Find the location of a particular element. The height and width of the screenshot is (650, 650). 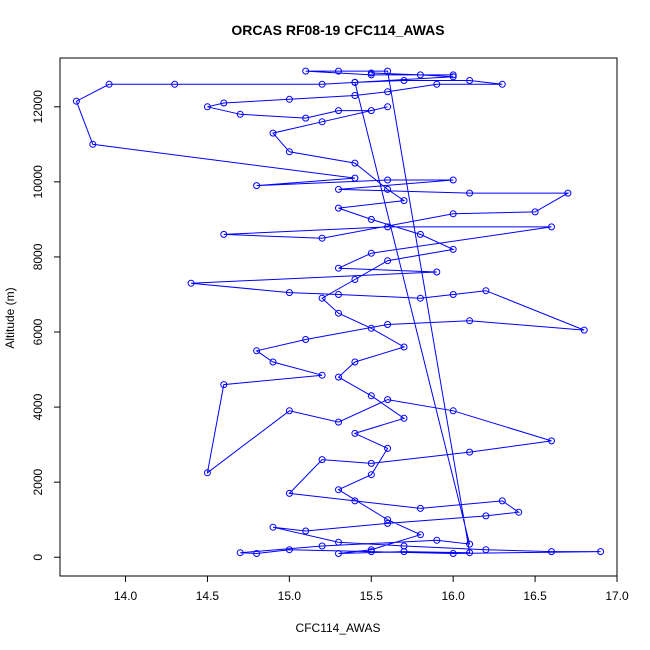

y-tick-label: 6000 is located at coordinates (38, 331).